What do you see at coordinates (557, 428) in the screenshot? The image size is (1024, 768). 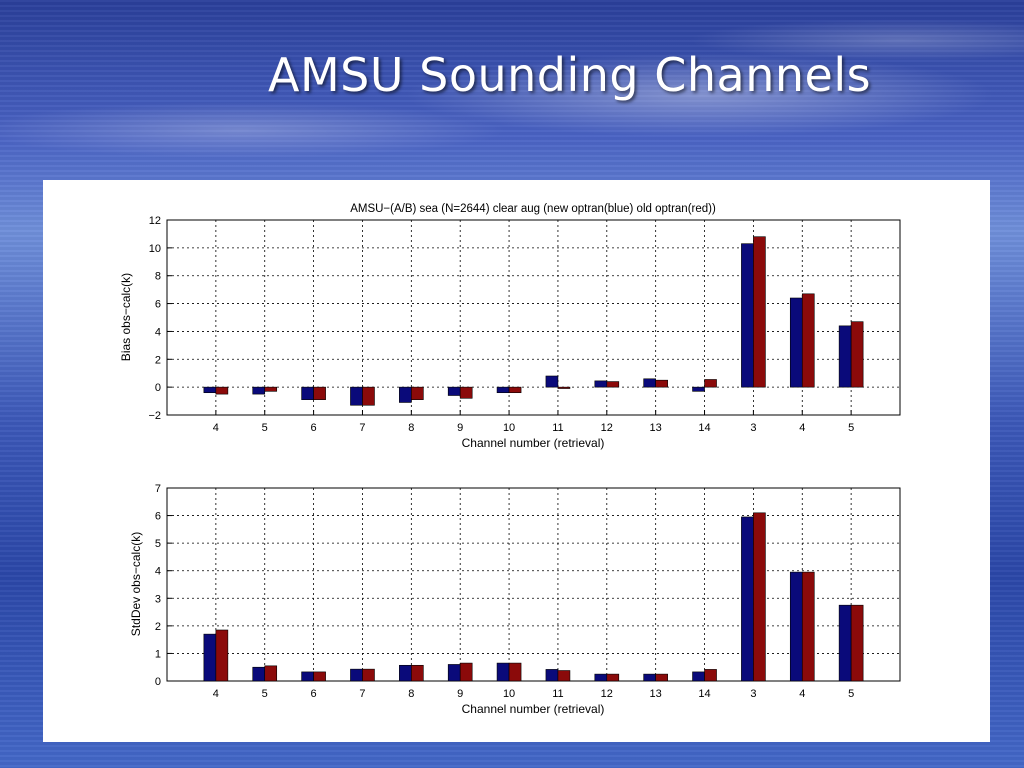 I see `bias-xtick-label: 11` at bounding box center [557, 428].